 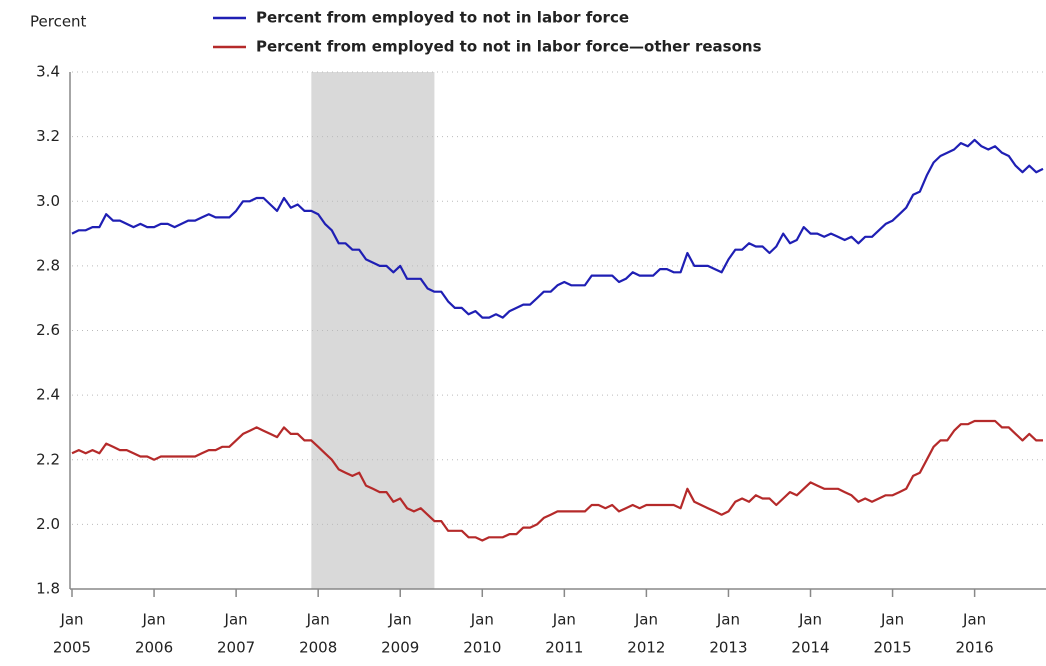 What do you see at coordinates (48, 589) in the screenshot?
I see `y-tick-label: 1.8` at bounding box center [48, 589].